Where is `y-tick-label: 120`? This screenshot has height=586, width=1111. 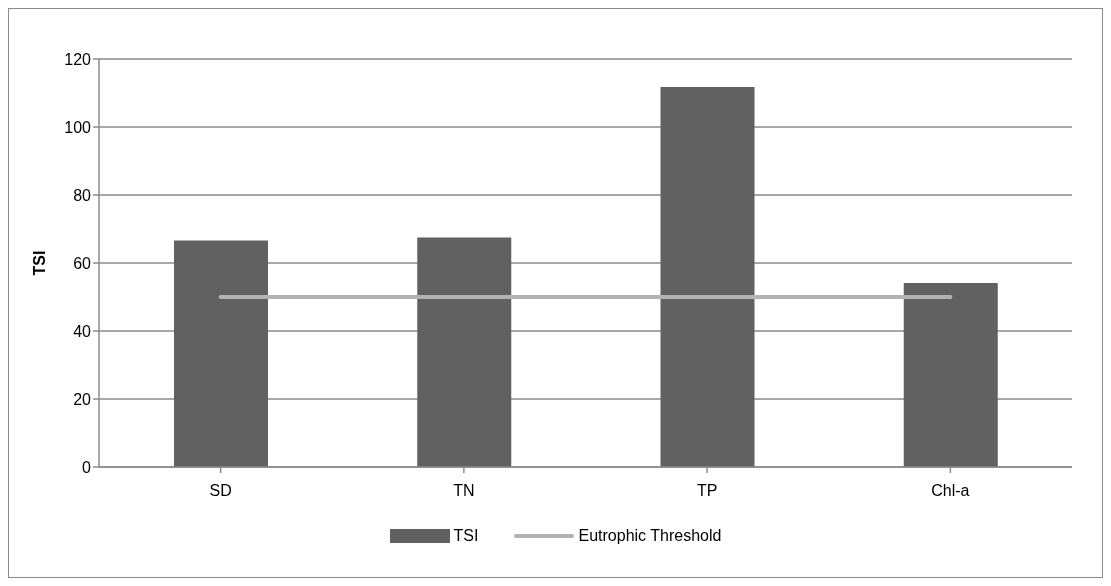 y-tick-label: 120 is located at coordinates (78, 59).